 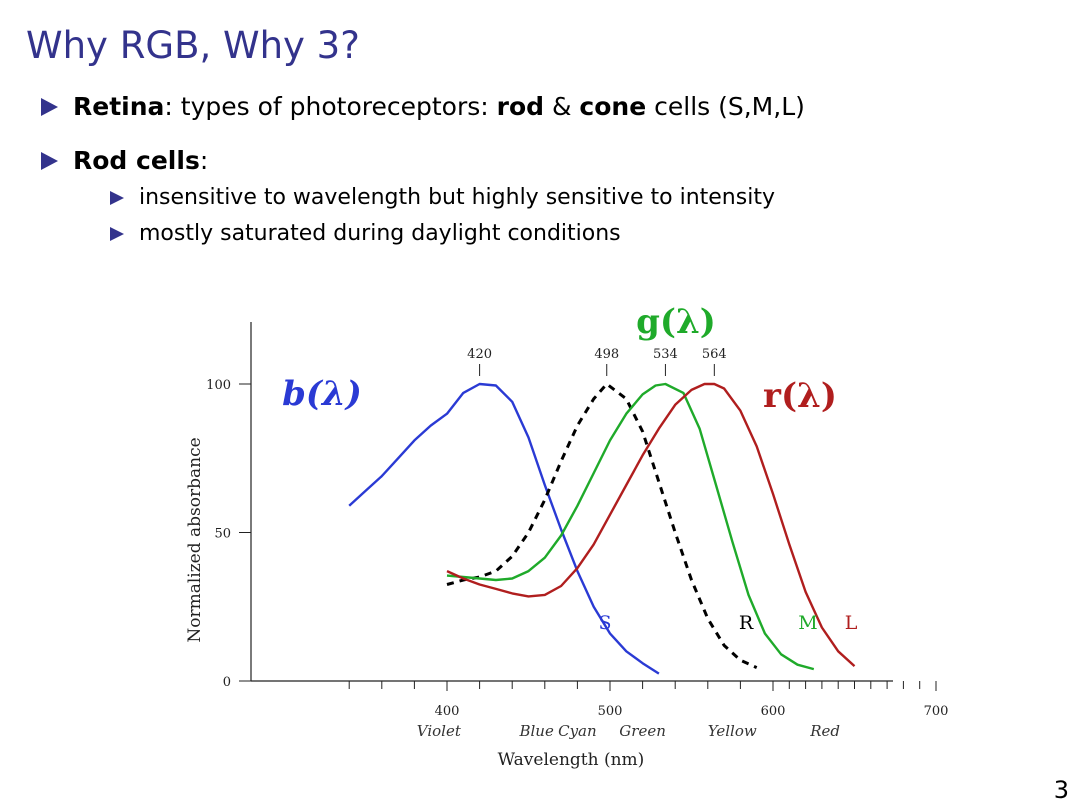 What do you see at coordinates (195, 539) in the screenshot?
I see `y-axis-title: Normalized absorbance` at bounding box center [195, 539].